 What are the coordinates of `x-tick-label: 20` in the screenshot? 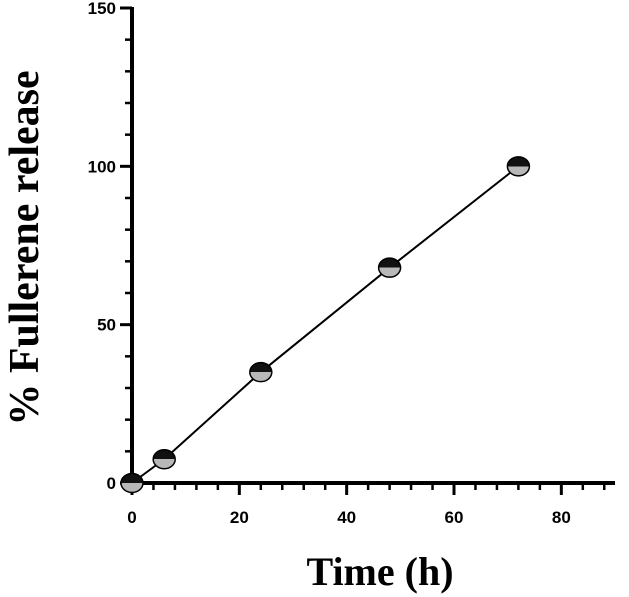 It's located at (239, 517).